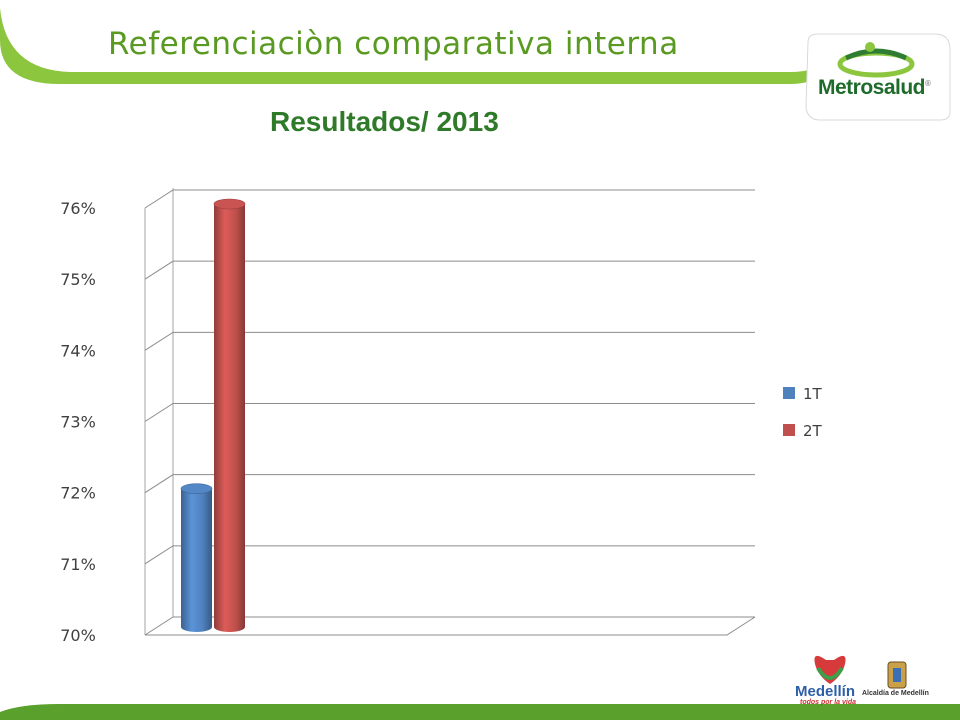 The height and width of the screenshot is (720, 960). Describe the element at coordinates (78, 279) in the screenshot. I see `y-tick-label: 75%` at that location.